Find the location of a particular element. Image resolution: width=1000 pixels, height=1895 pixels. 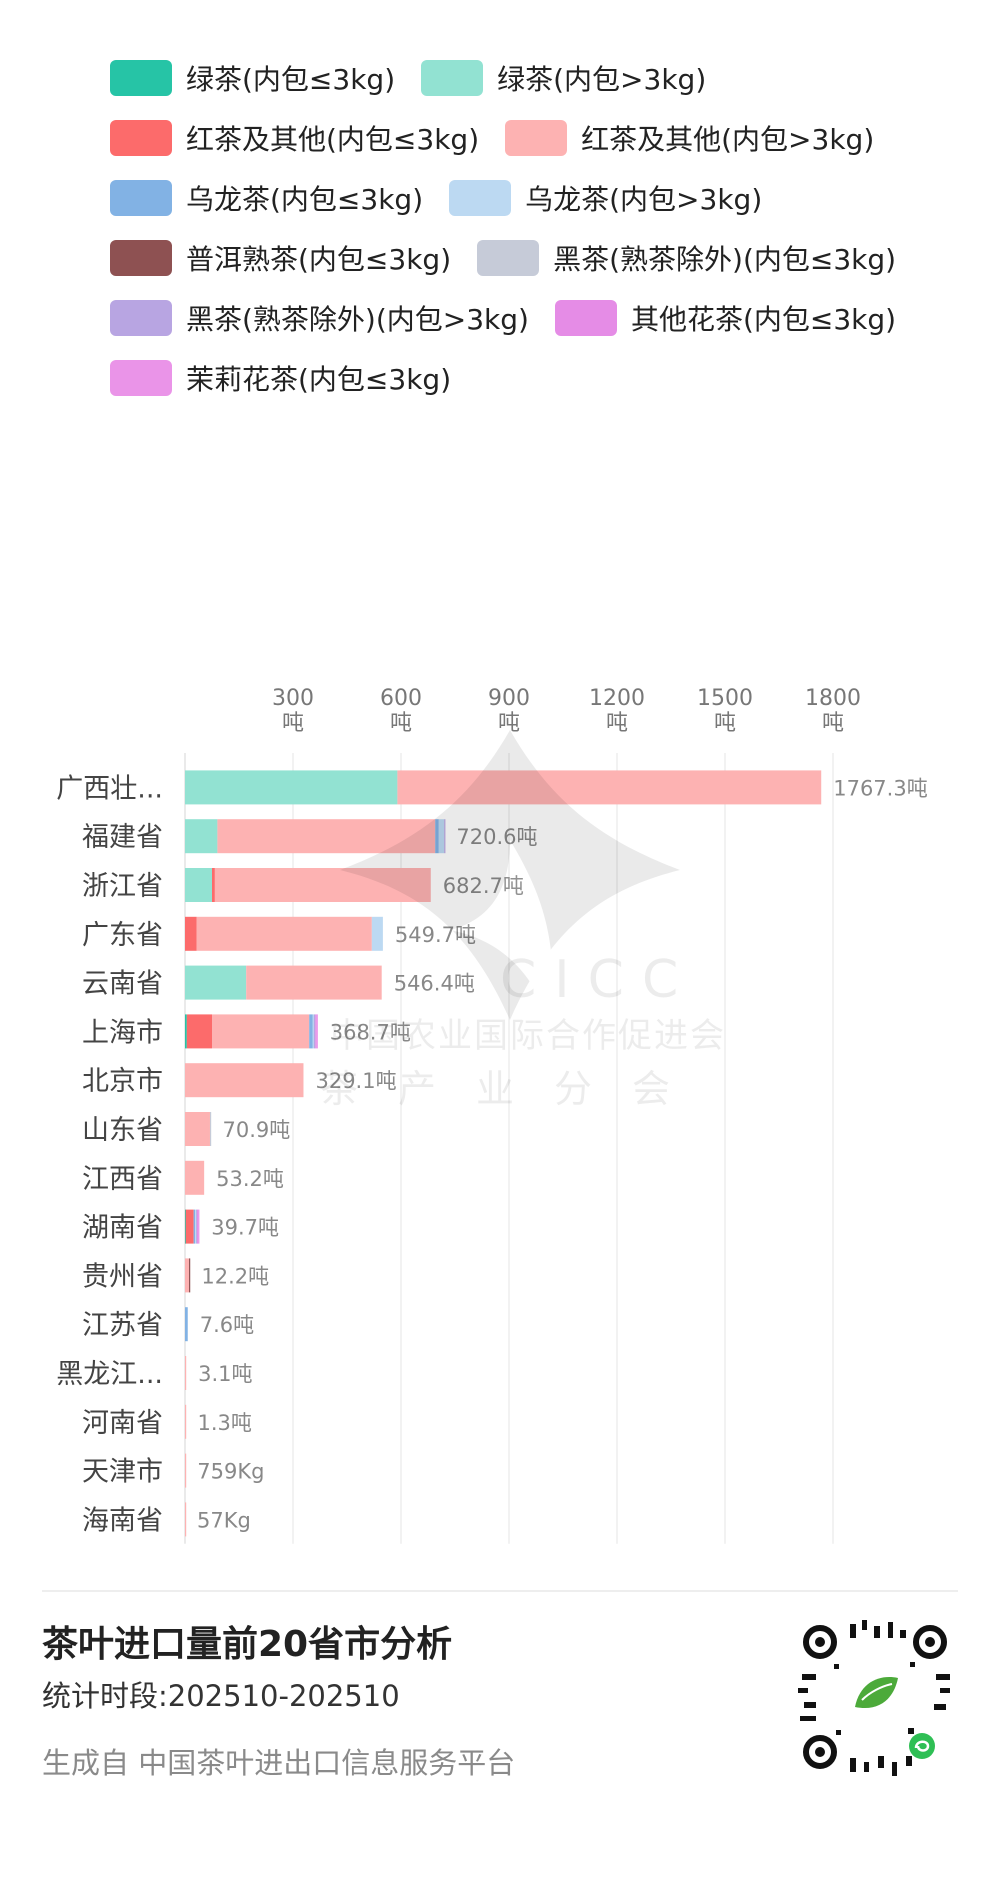

legend-item: 其他花茶(内包≤3kg) is located at coordinates (725, 318).